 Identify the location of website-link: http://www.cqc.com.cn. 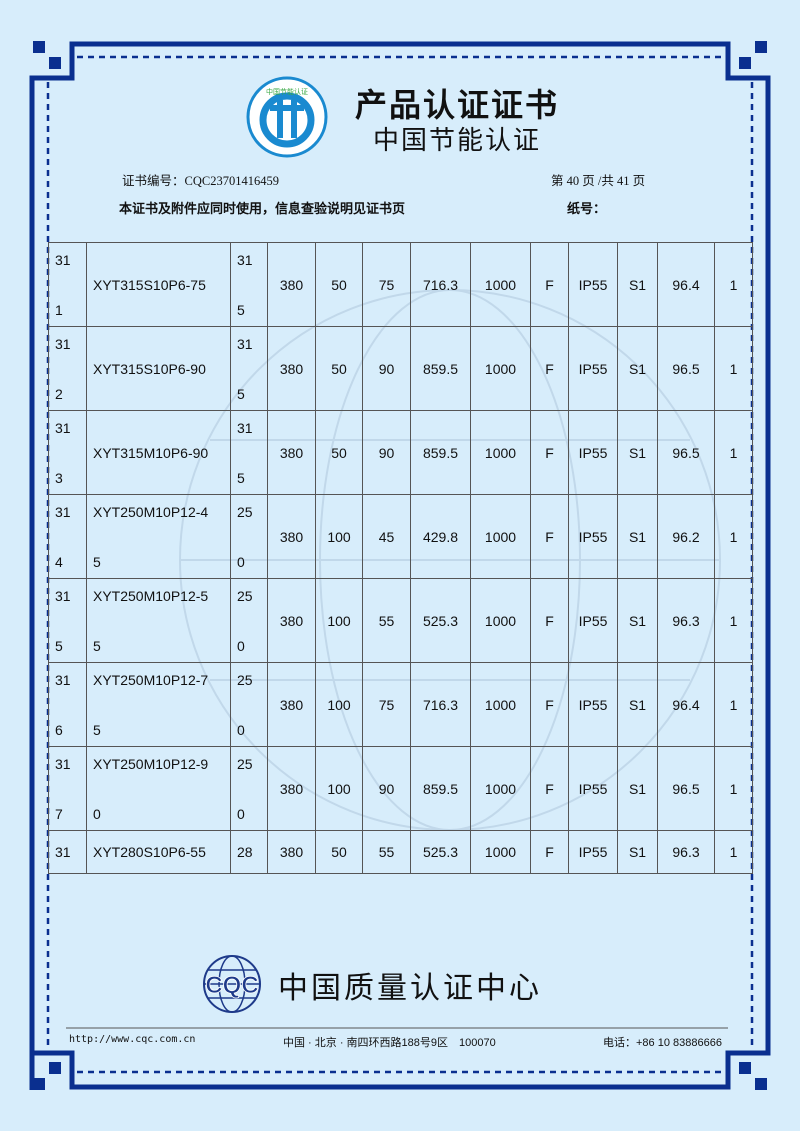
(132, 1039).